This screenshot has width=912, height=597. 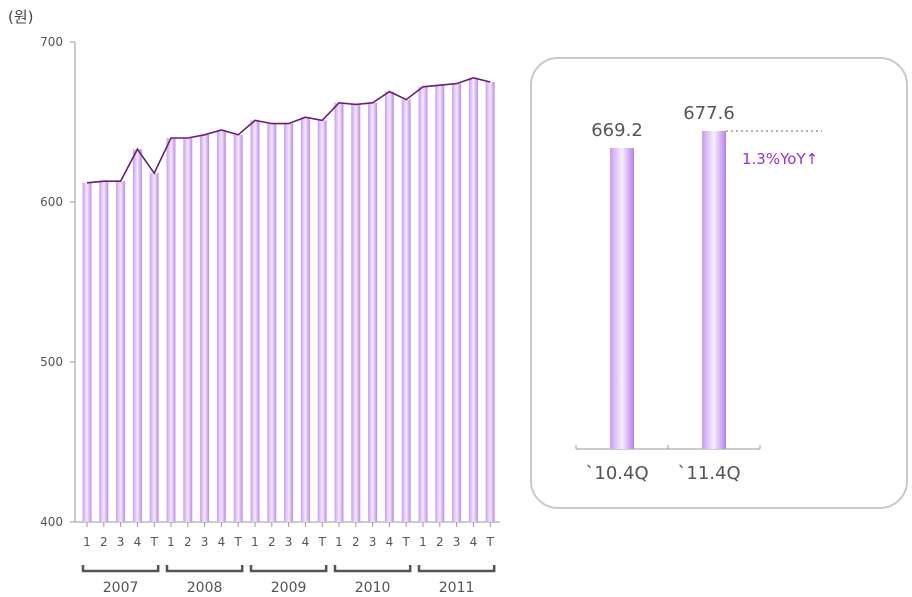 What do you see at coordinates (457, 588) in the screenshot?
I see `year-label: 2011` at bounding box center [457, 588].